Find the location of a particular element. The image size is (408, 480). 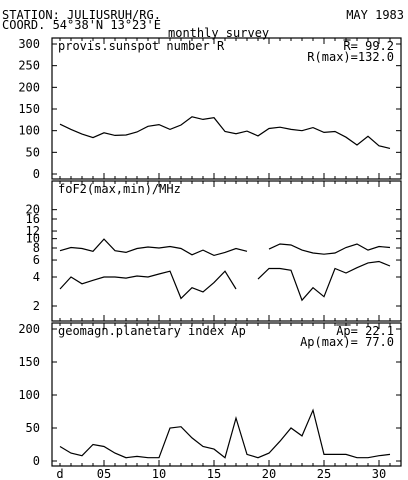

panel-stat: Ap(max)= 77.0 is located at coordinates (347, 342).